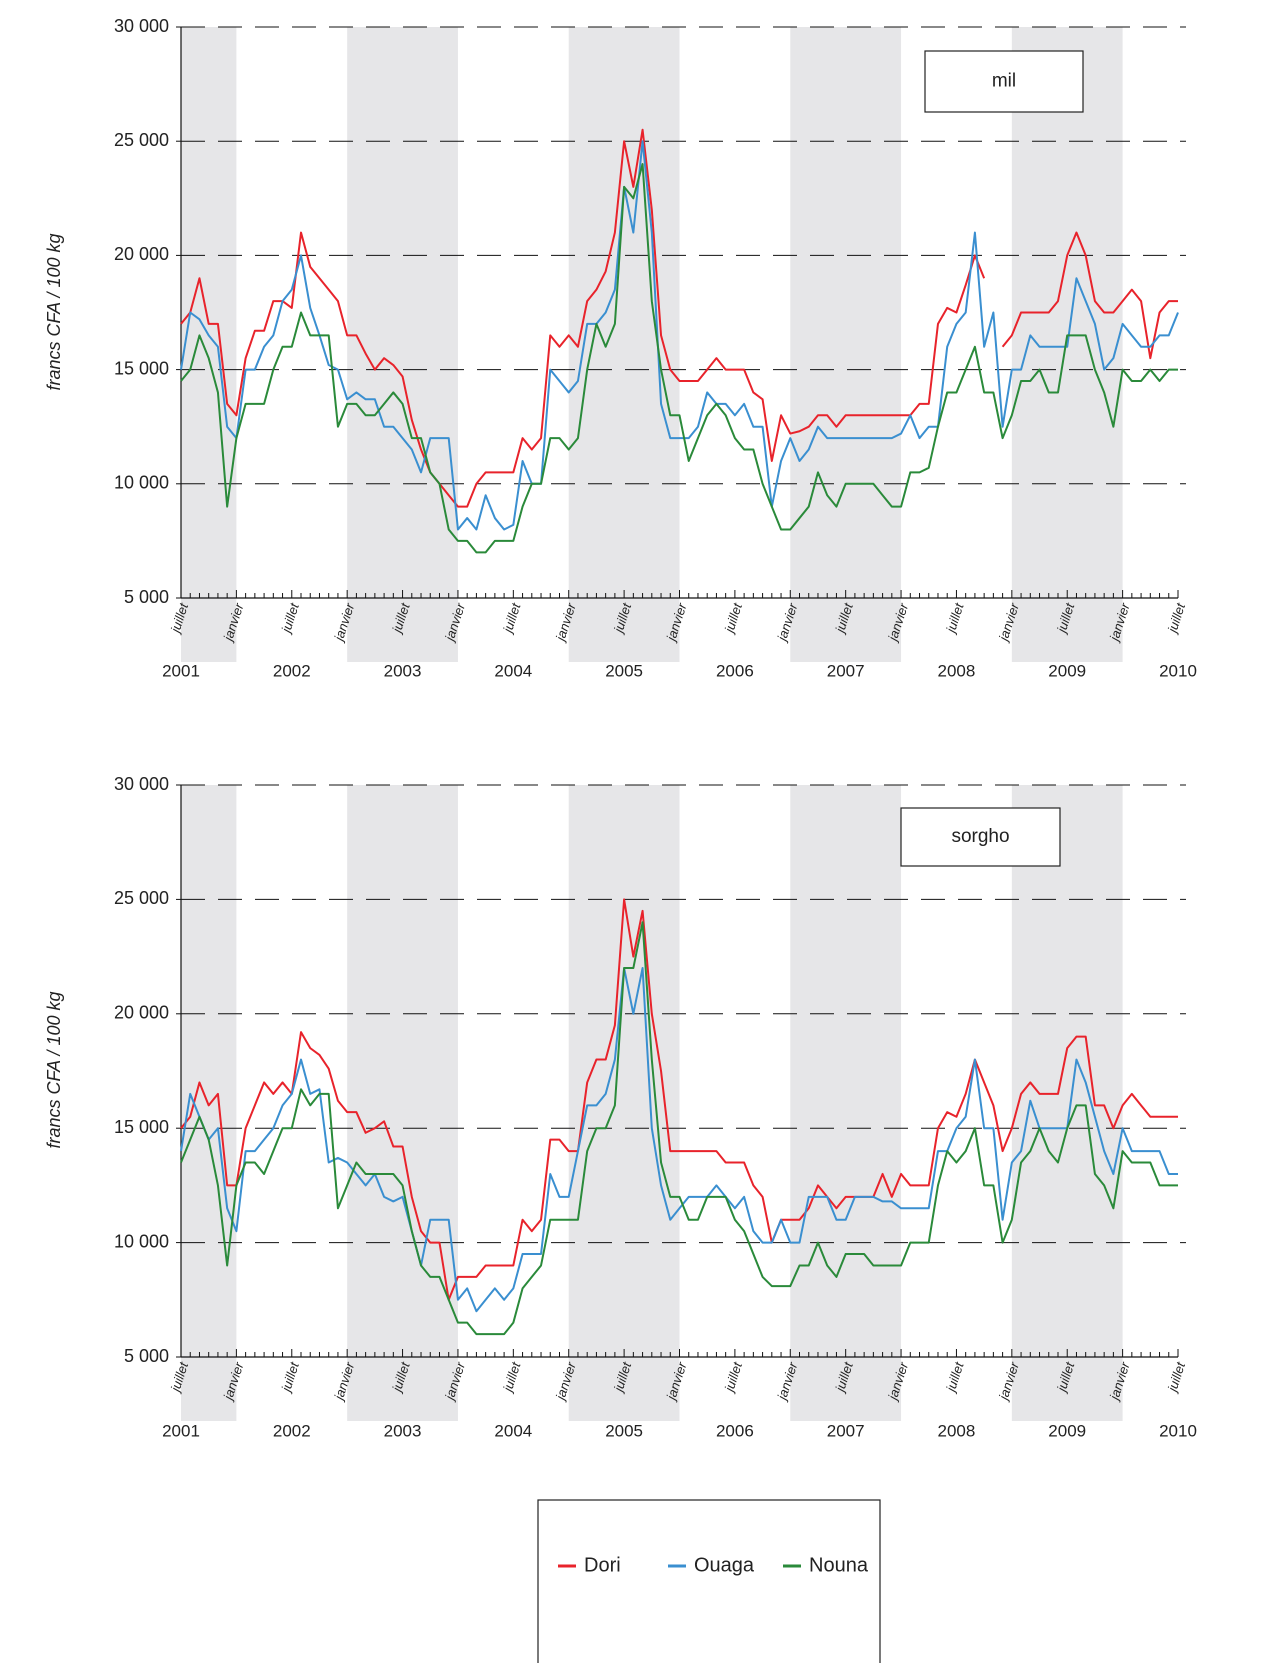 The width and height of the screenshot is (1280, 1663). Describe the element at coordinates (602, 1565) in the screenshot. I see `legend-label: Dori` at that location.